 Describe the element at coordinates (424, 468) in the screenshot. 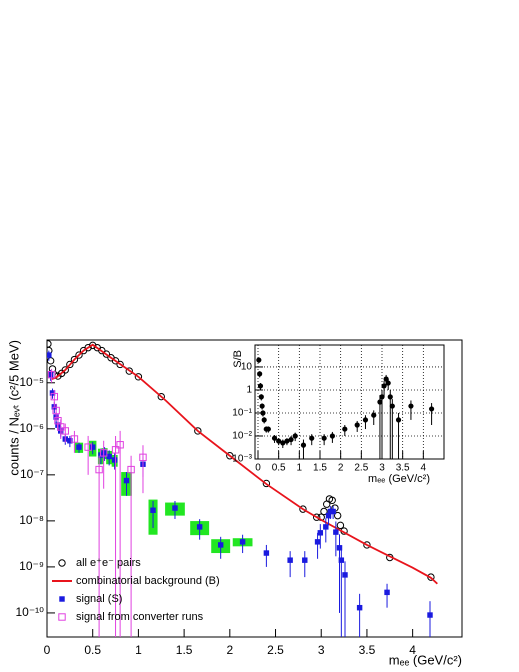

I see `x-tick-label: 4` at that location.